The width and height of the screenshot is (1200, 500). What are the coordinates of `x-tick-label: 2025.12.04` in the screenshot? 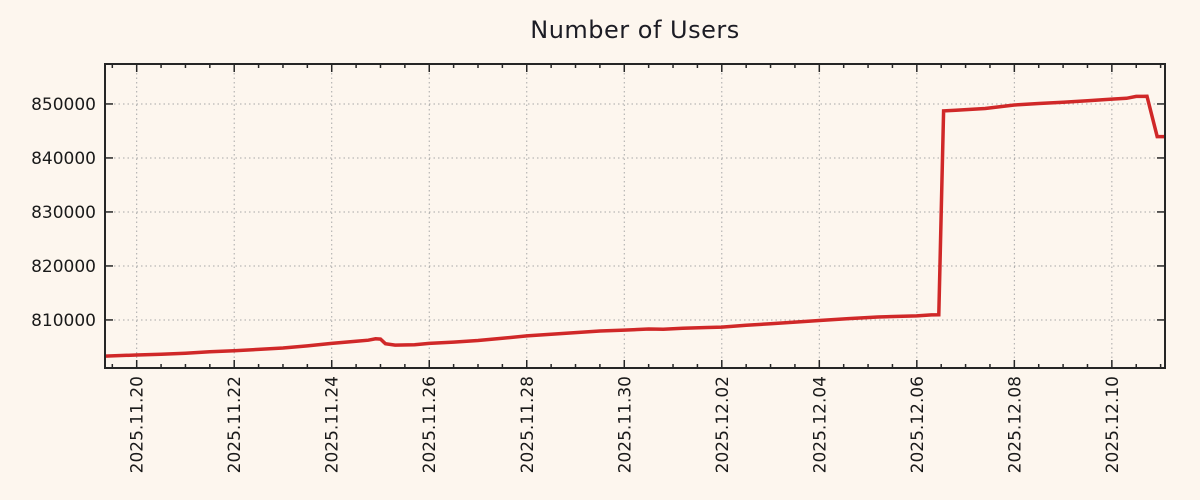 It's located at (820, 424).